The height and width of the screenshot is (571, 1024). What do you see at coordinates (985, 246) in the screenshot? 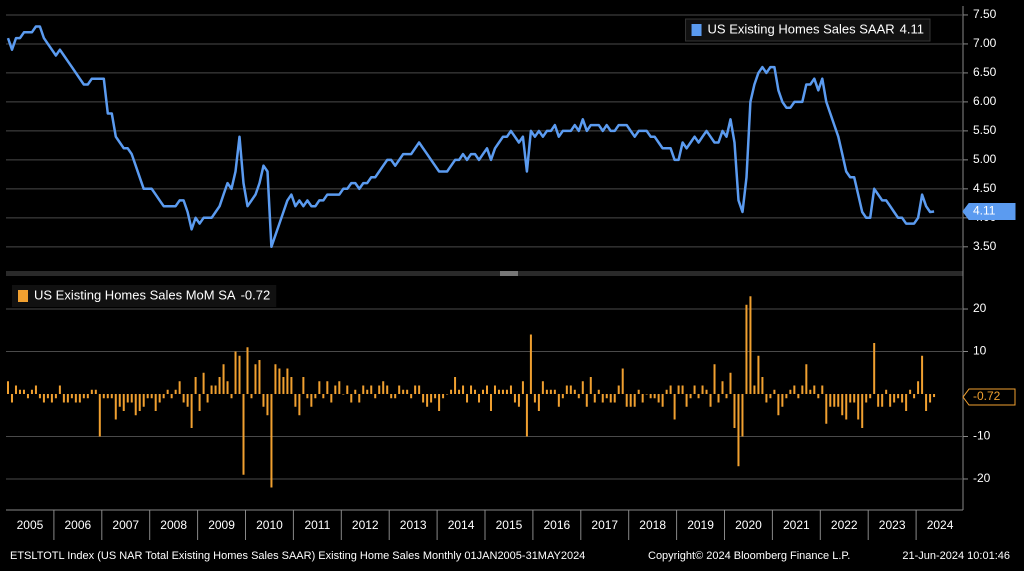
I see `y-tick-label: 3.50` at bounding box center [985, 246].